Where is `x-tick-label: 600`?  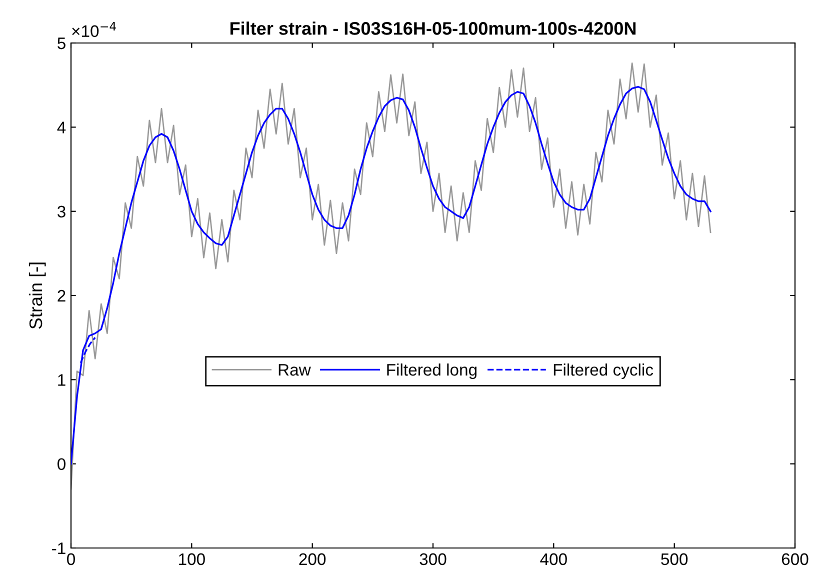
x-tick-label: 600 is located at coordinates (795, 559).